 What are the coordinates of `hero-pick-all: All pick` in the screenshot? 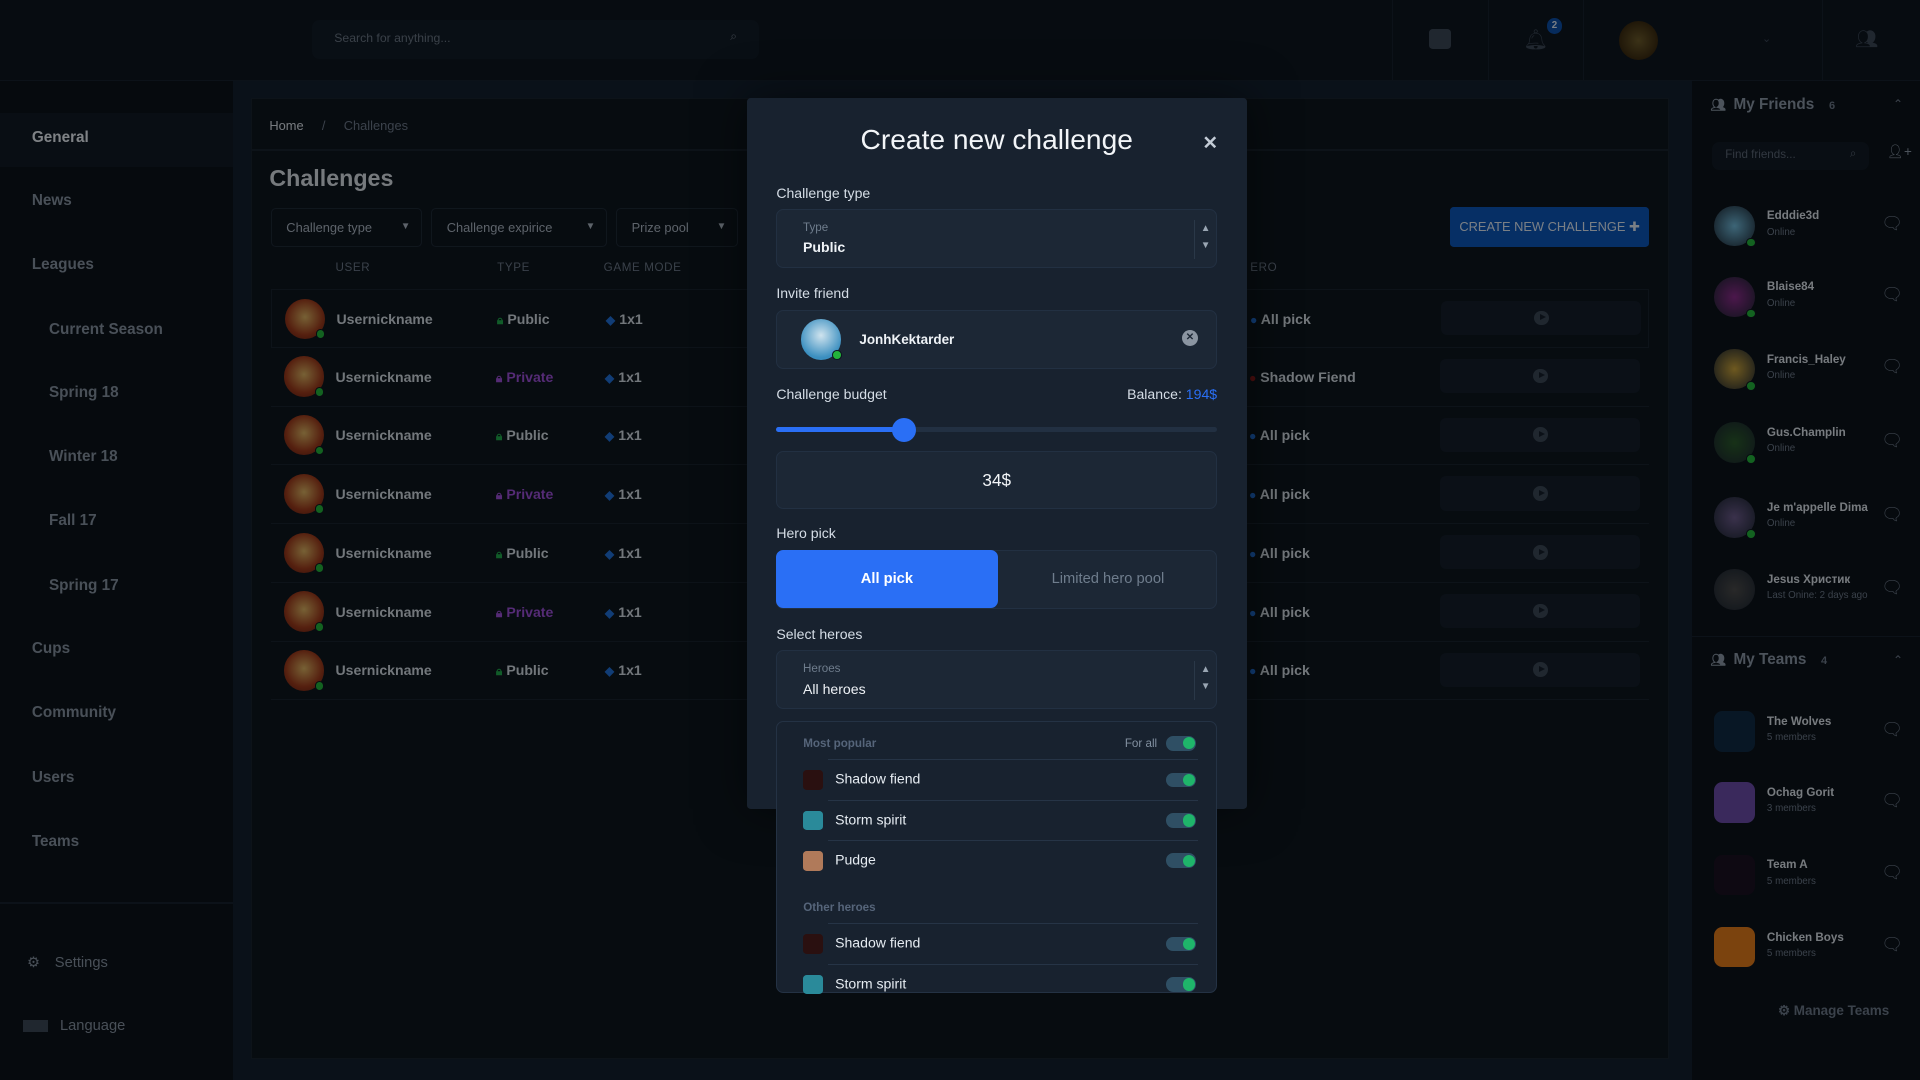 It's located at (887, 579).